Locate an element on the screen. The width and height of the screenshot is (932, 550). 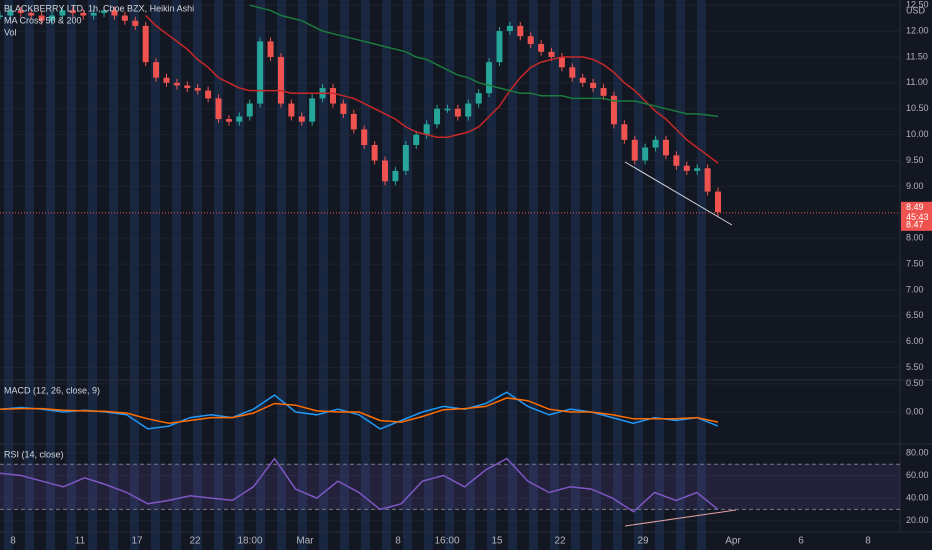
y-tick-label: 80.00 is located at coordinates (917, 452).